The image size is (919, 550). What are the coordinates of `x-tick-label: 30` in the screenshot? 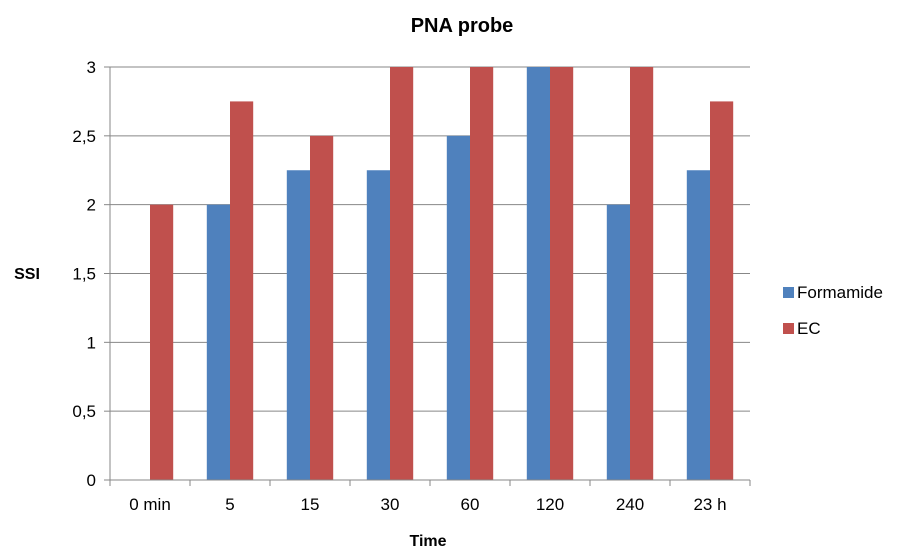 It's located at (390, 504).